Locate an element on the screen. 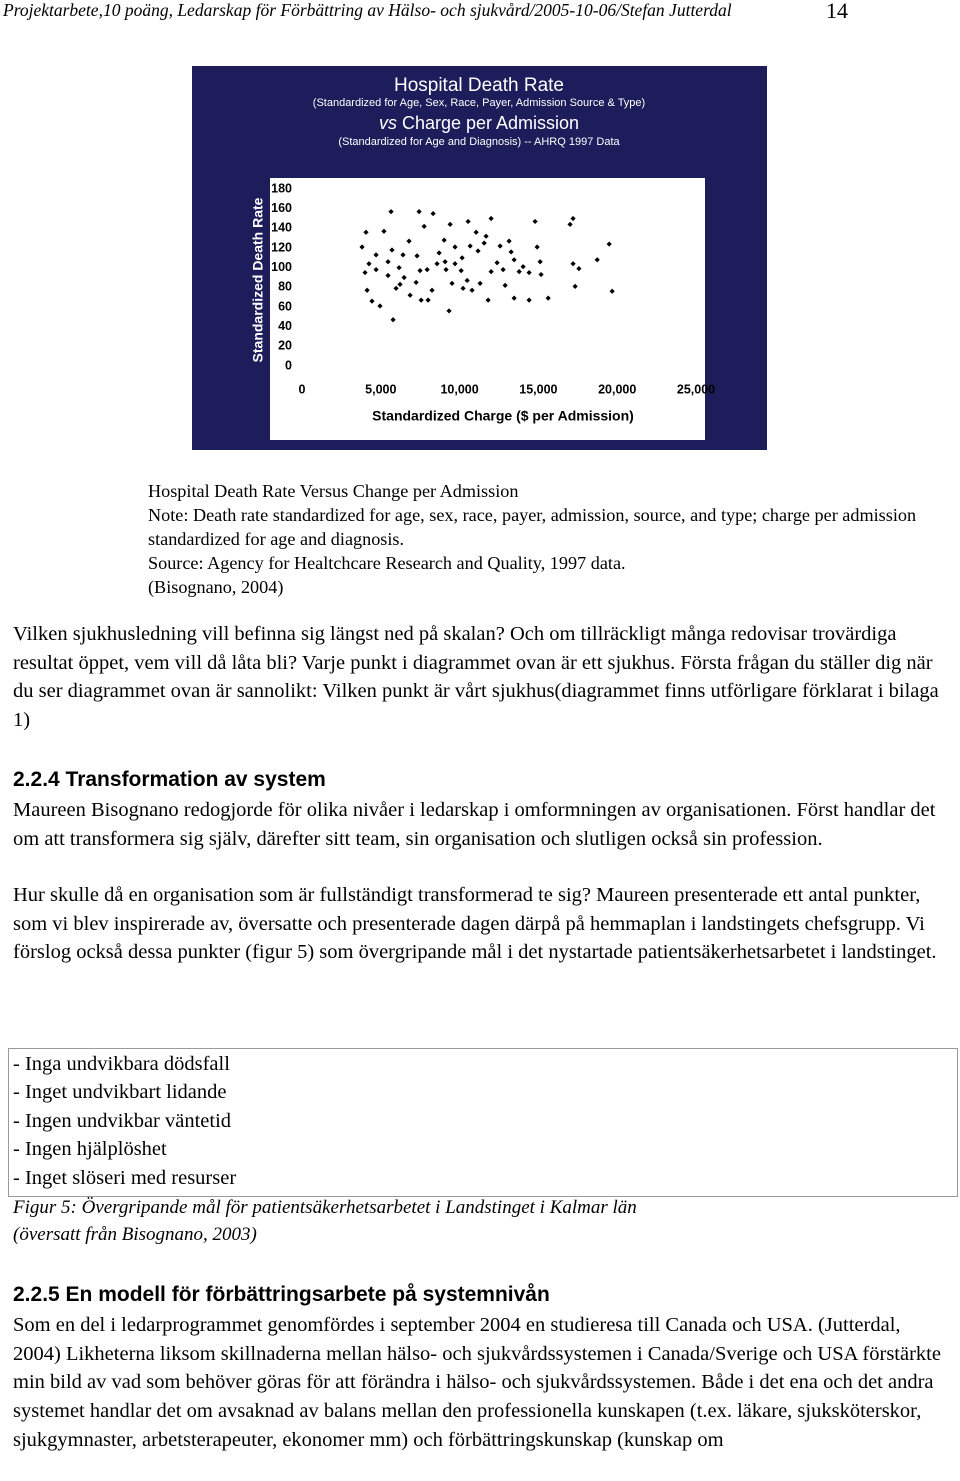 This screenshot has height=1481, width=960. title-2-text: Charge per Admission is located at coordinates (490, 123).